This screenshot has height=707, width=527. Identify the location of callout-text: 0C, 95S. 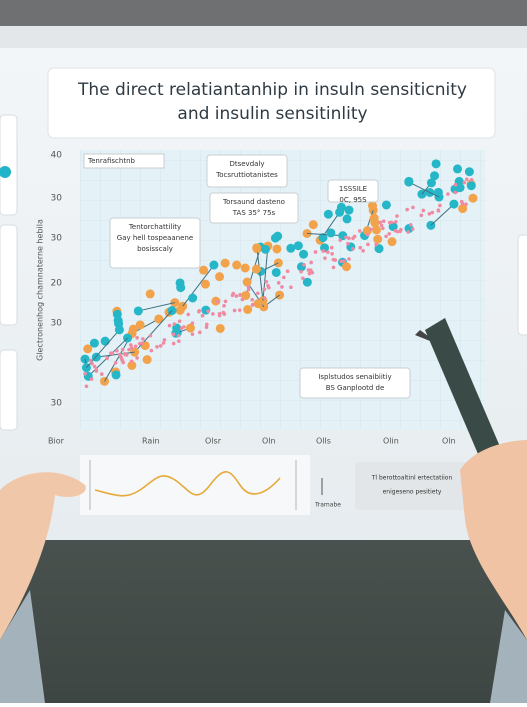
(353, 200).